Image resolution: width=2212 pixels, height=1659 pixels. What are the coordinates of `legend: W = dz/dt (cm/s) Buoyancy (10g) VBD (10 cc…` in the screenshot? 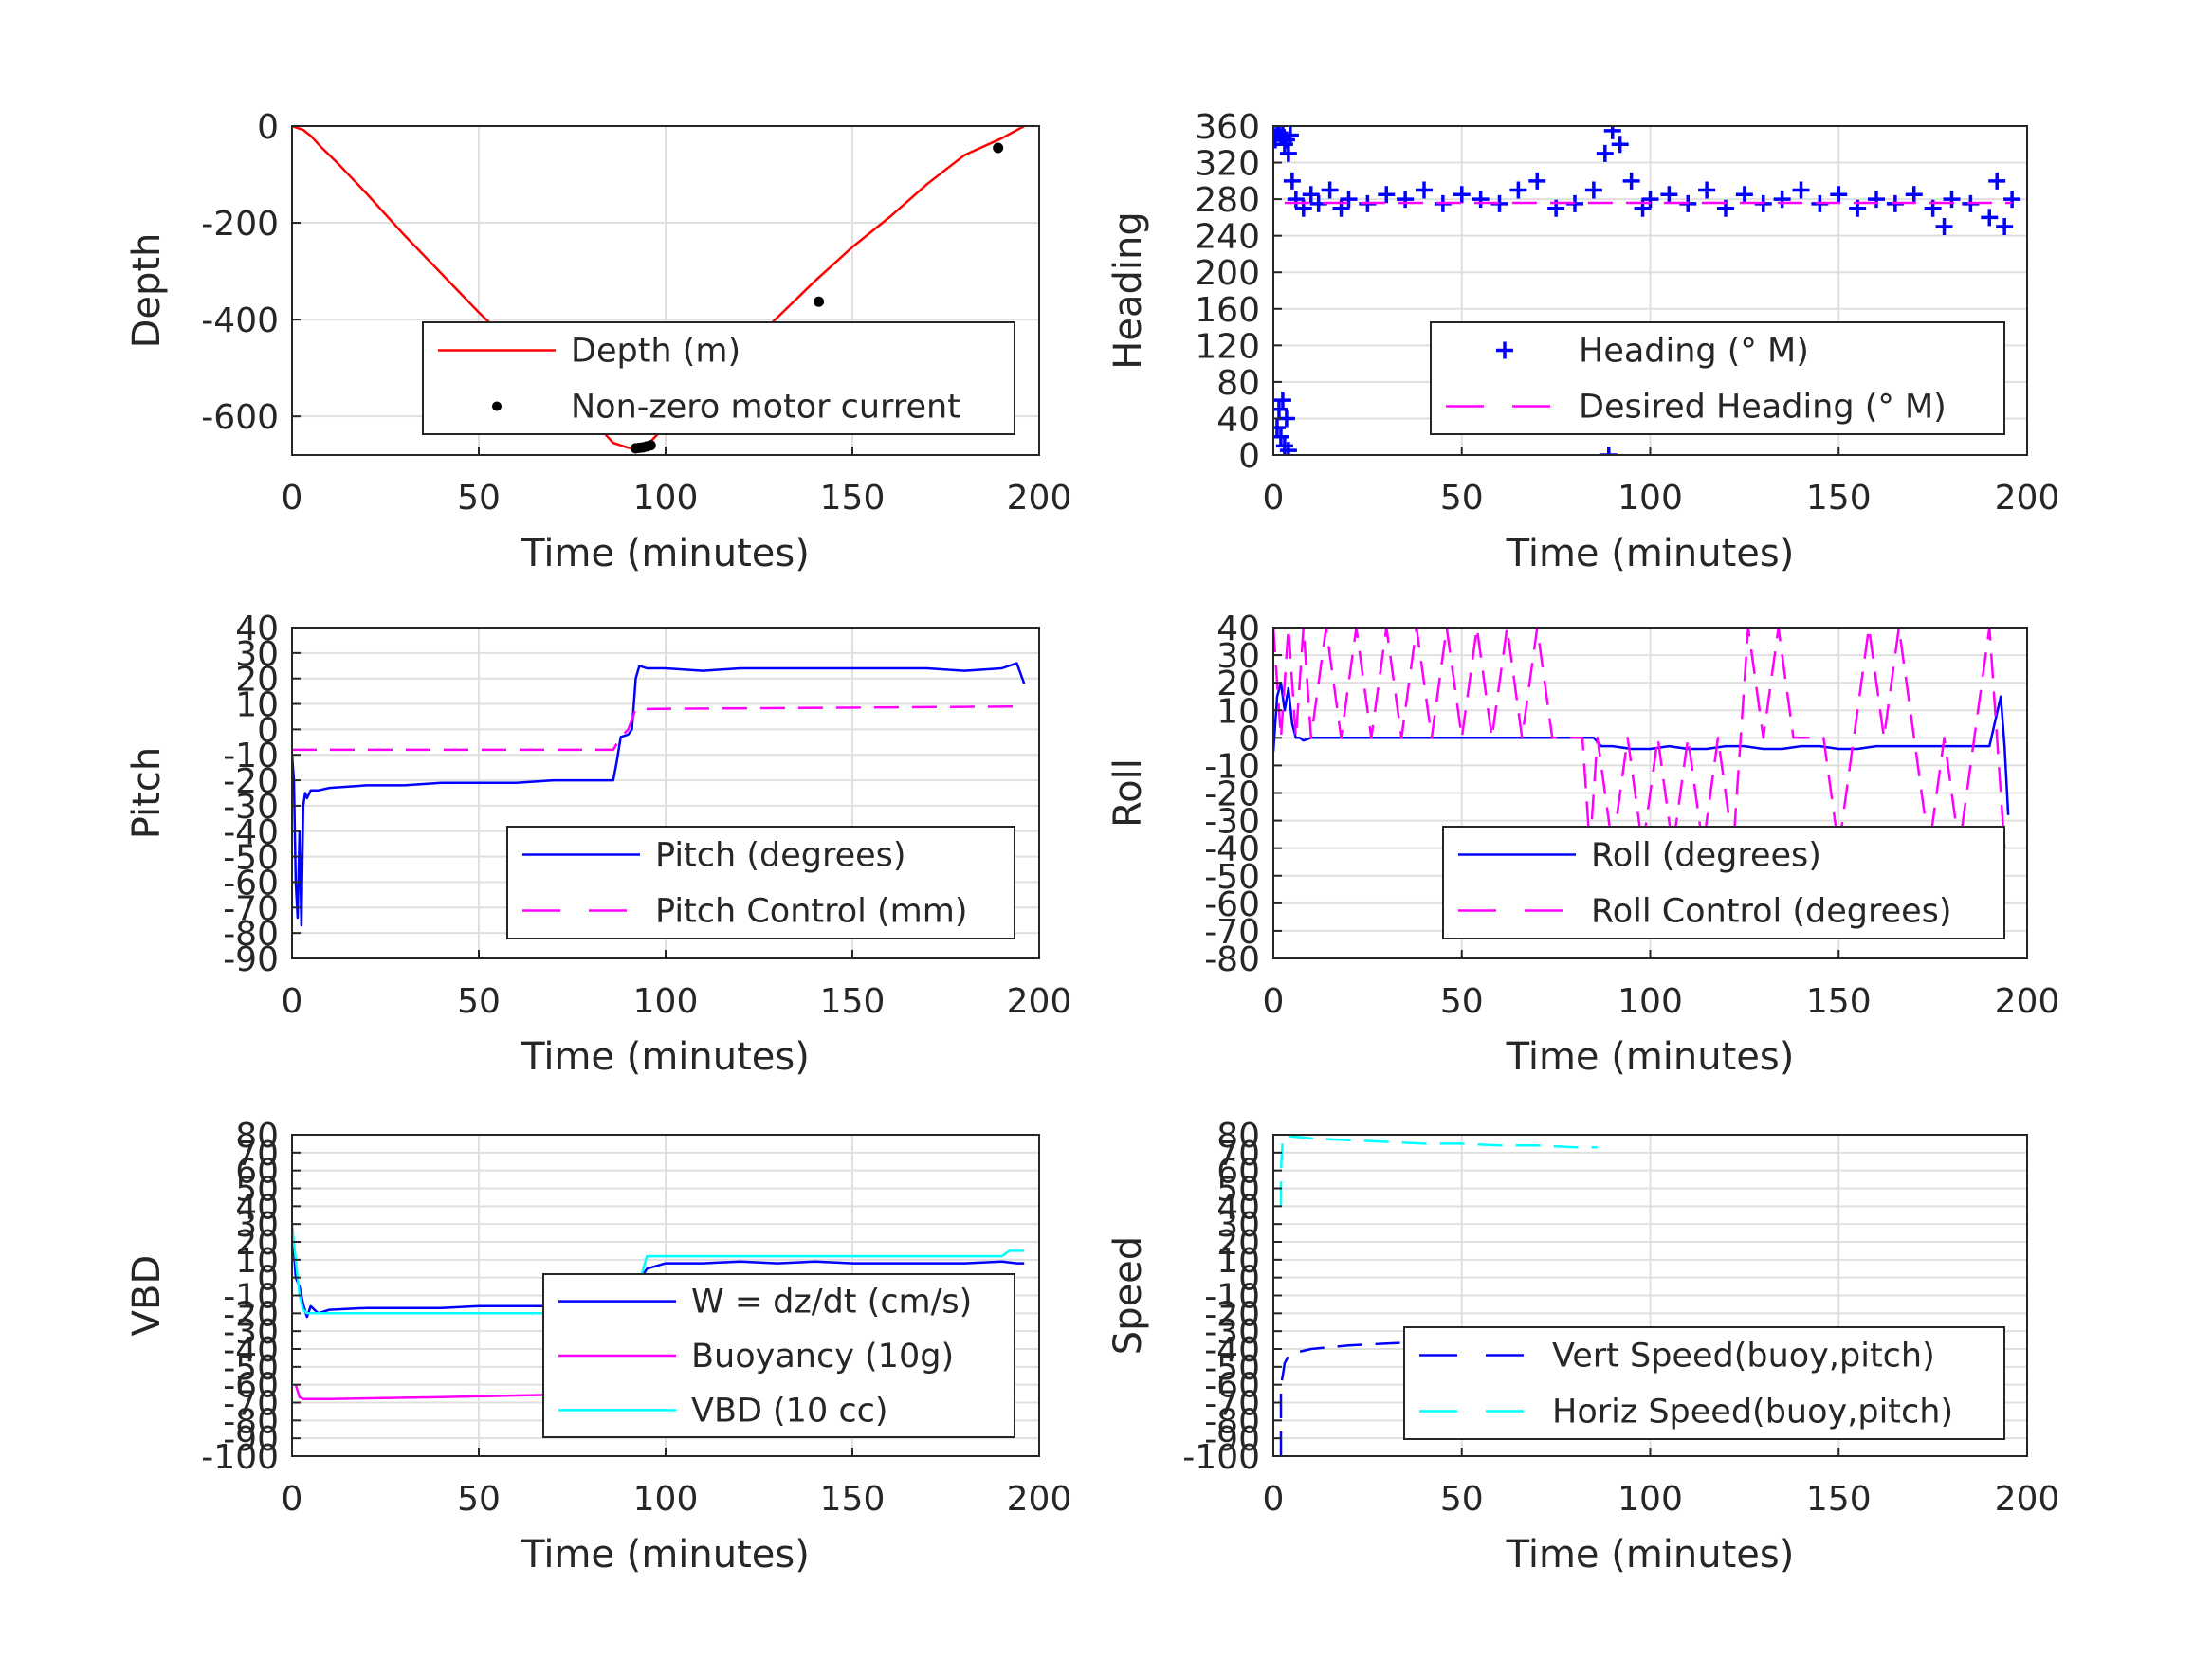 It's located at (778, 1355).